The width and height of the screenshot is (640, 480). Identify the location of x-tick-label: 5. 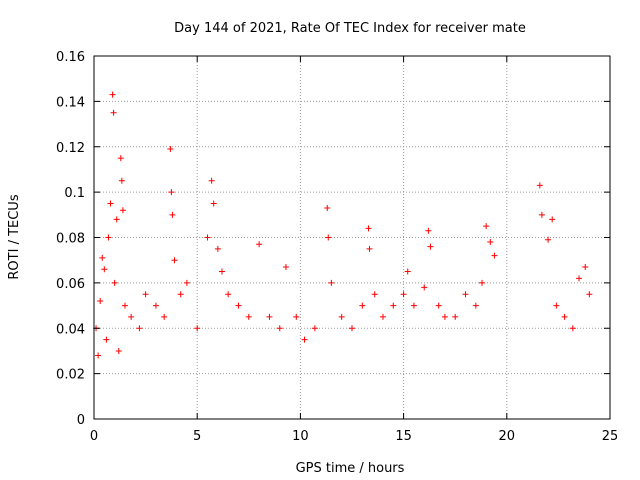
(197, 436).